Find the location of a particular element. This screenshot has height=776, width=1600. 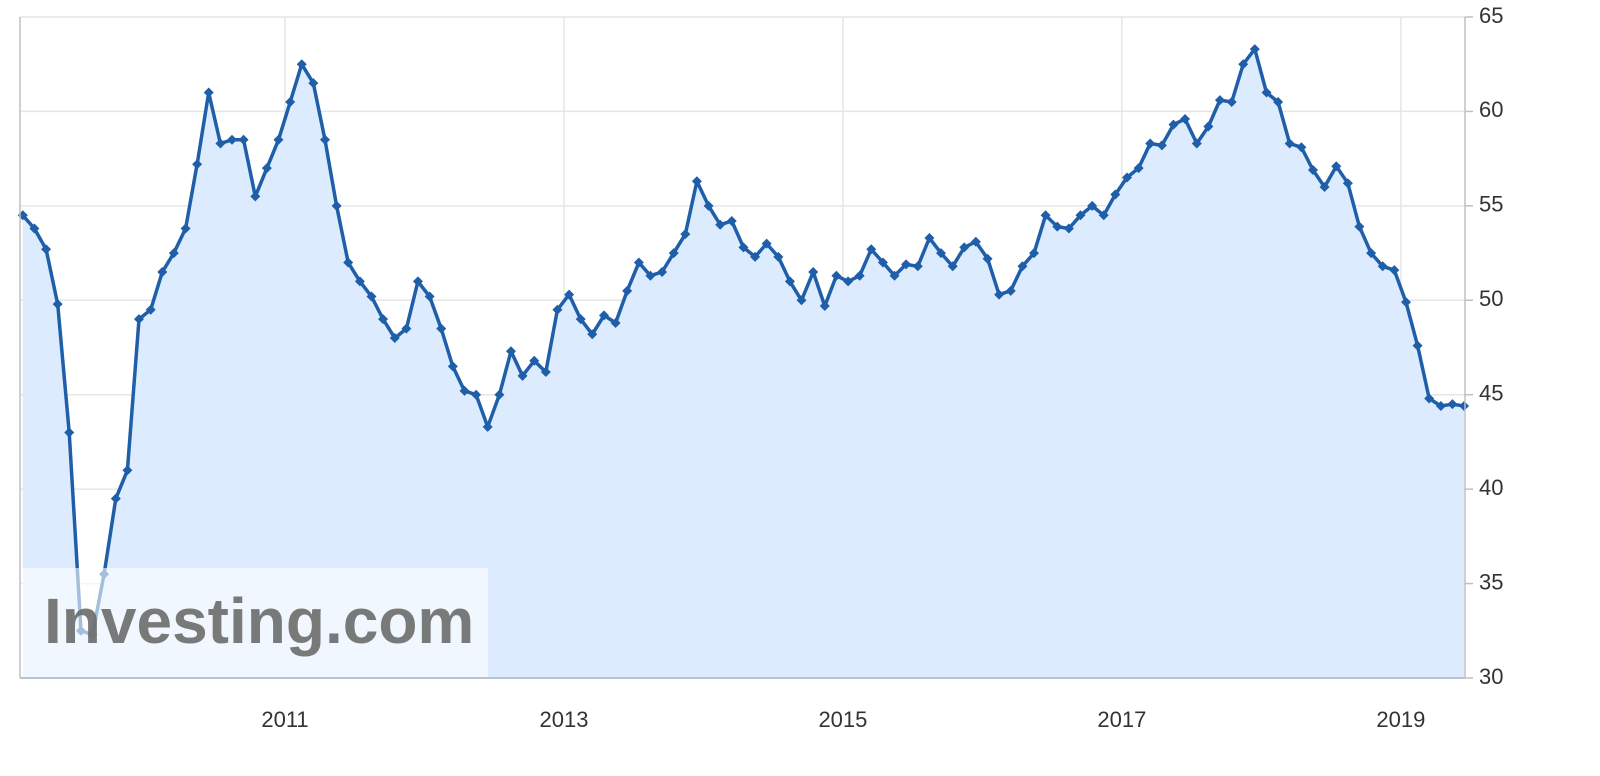

x-tick-label: 2015 is located at coordinates (842, 719).